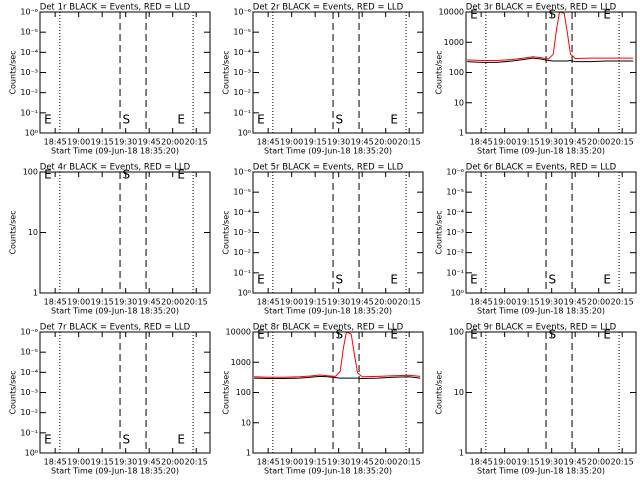 The width and height of the screenshot is (640, 480). I want to click on y-tick-label: 10⁻⁵, so click(455, 192).